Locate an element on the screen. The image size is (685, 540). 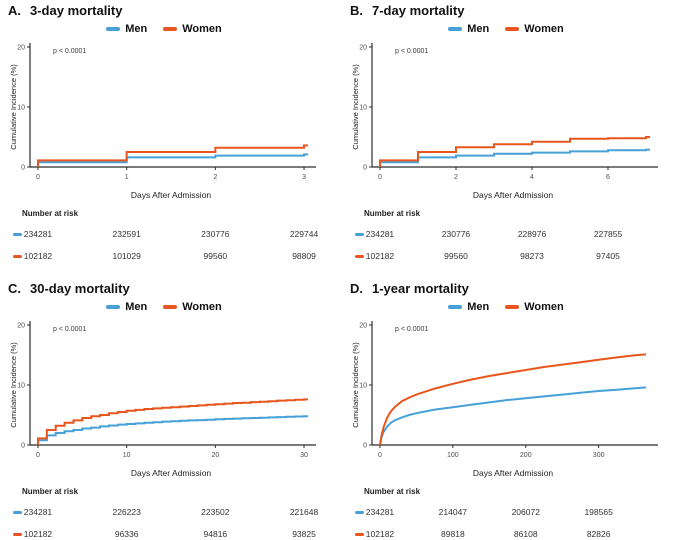
at-risk-count: 101029 is located at coordinates (126, 256).